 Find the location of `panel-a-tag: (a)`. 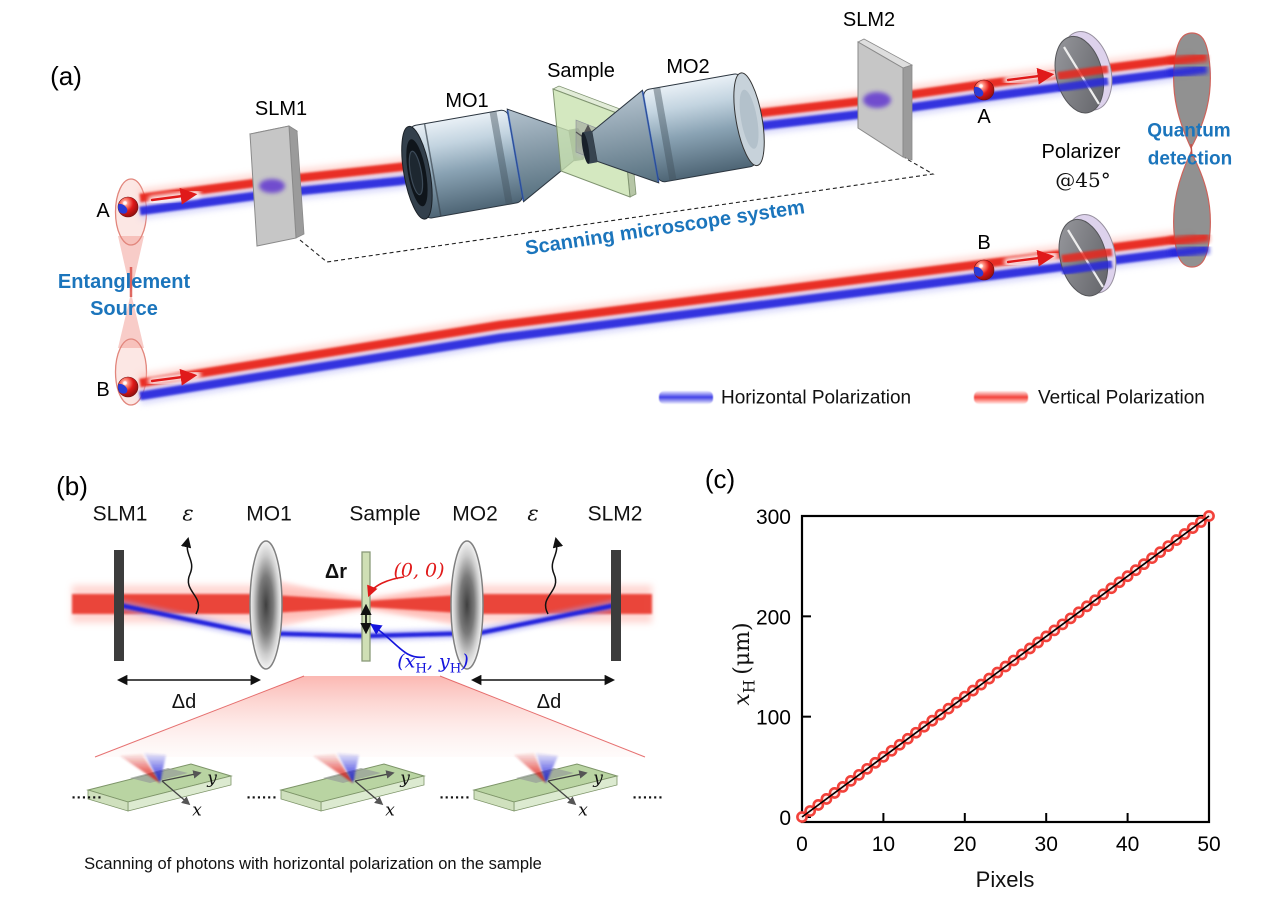

panel-a-tag: (a) is located at coordinates (66, 76).